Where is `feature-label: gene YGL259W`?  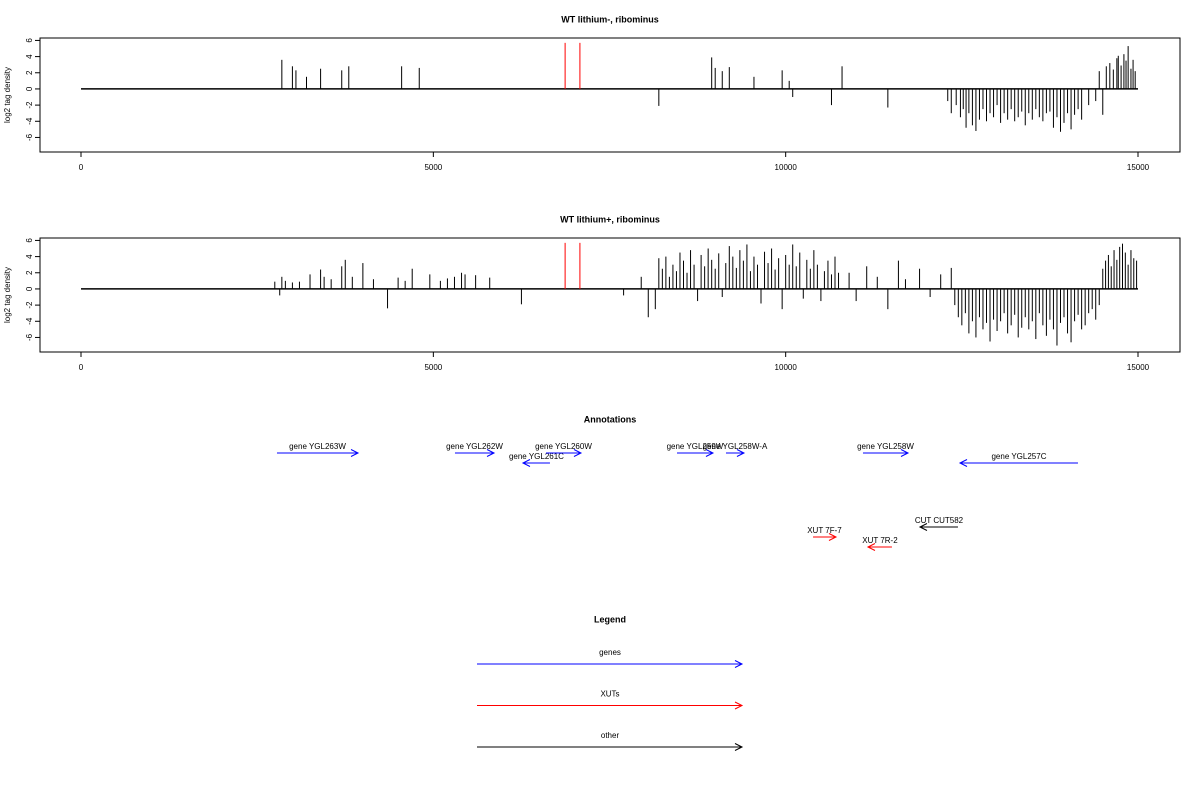
feature-label: gene YGL259W is located at coordinates (695, 446).